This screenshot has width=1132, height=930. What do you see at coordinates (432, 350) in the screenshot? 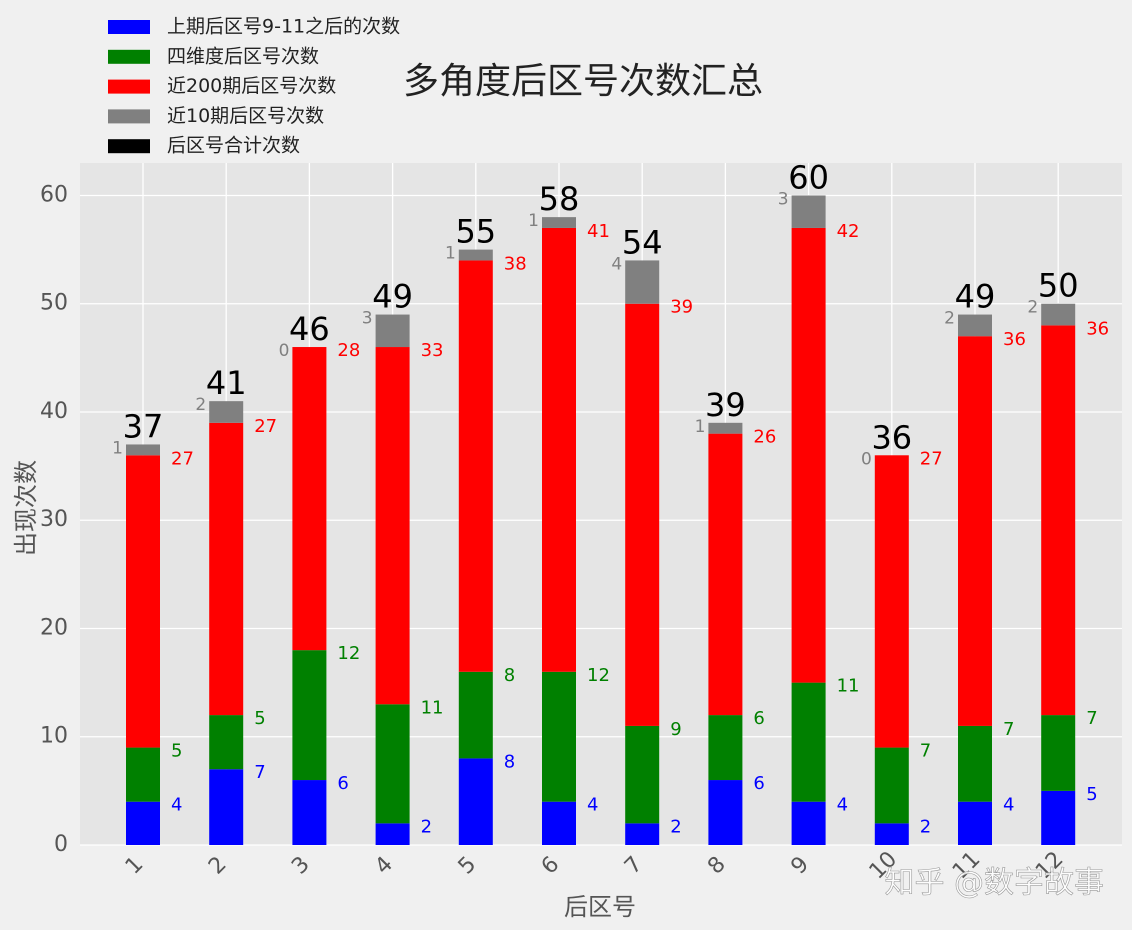
I see `value-label: 33` at bounding box center [432, 350].